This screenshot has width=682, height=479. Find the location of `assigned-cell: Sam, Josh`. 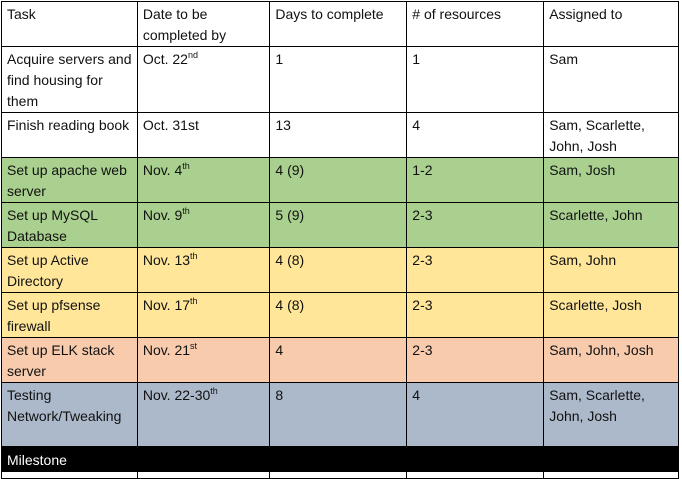

assigned-cell: Sam, Josh is located at coordinates (611, 180).